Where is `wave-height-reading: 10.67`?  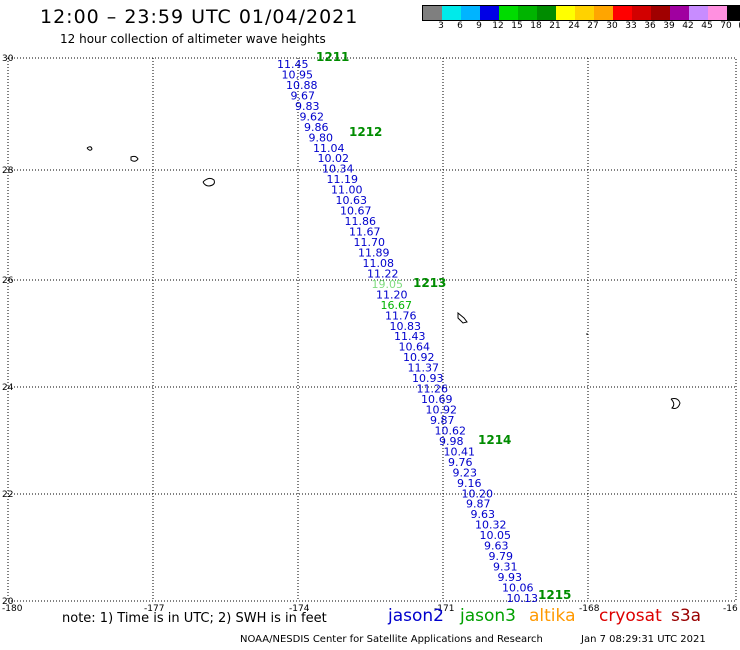
wave-height-reading: 10.67 is located at coordinates (356, 211).